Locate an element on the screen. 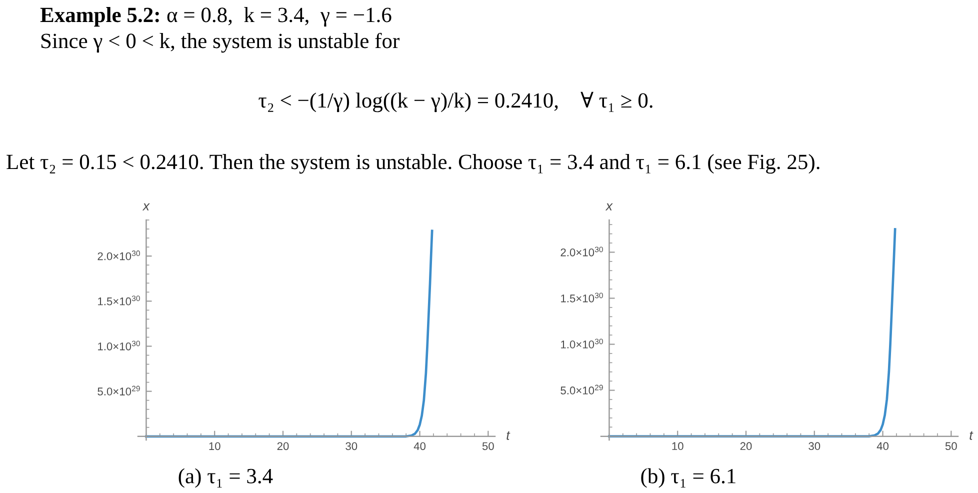 This screenshot has width=978, height=493. text: (a) τ₁ = 3.4 is located at coordinates (225, 478).